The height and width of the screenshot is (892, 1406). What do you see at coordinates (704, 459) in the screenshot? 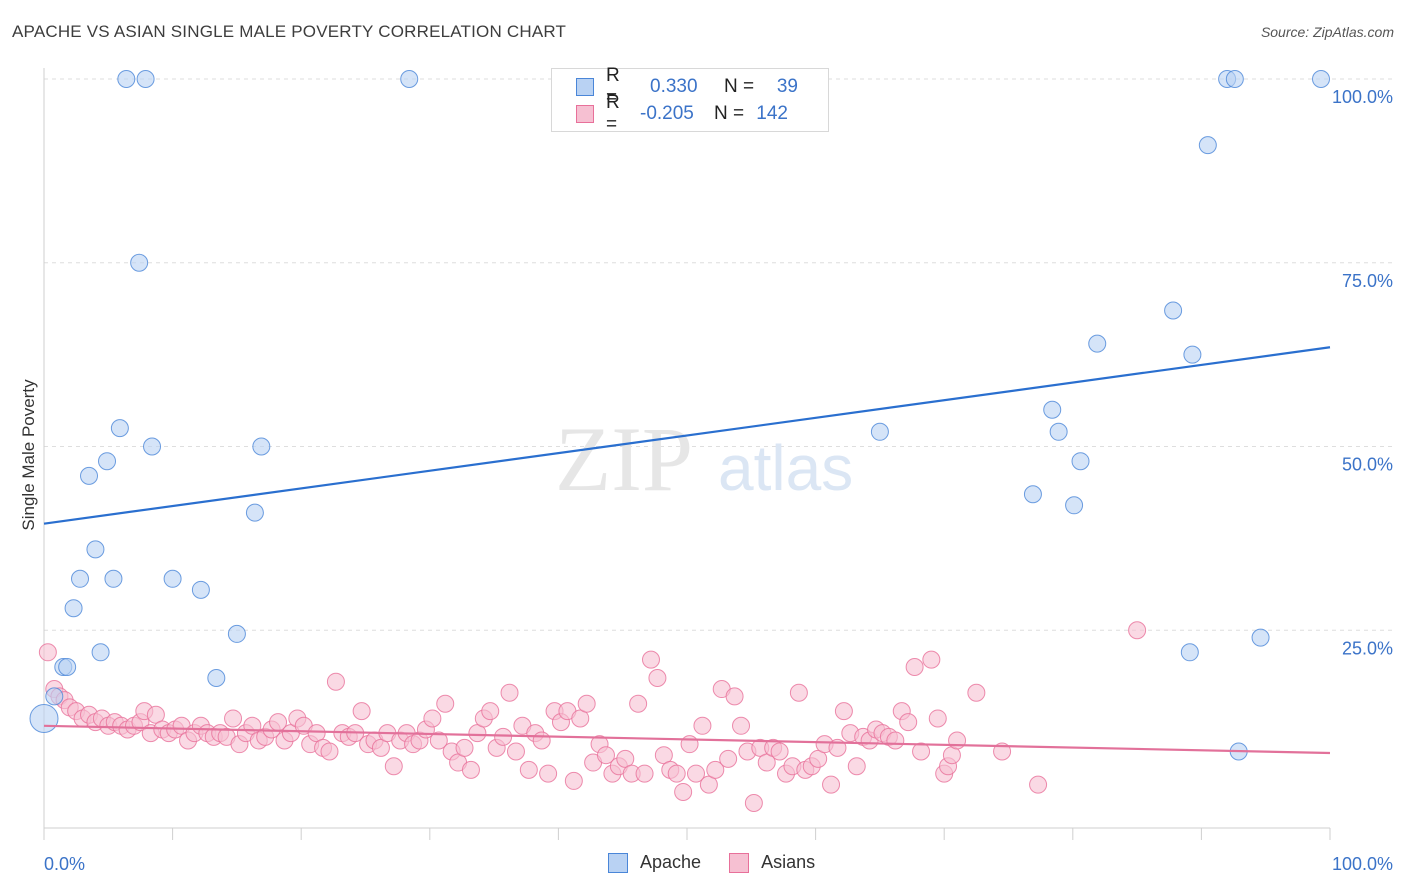
I see `watermark: ZIP atlas` at bounding box center [704, 459].